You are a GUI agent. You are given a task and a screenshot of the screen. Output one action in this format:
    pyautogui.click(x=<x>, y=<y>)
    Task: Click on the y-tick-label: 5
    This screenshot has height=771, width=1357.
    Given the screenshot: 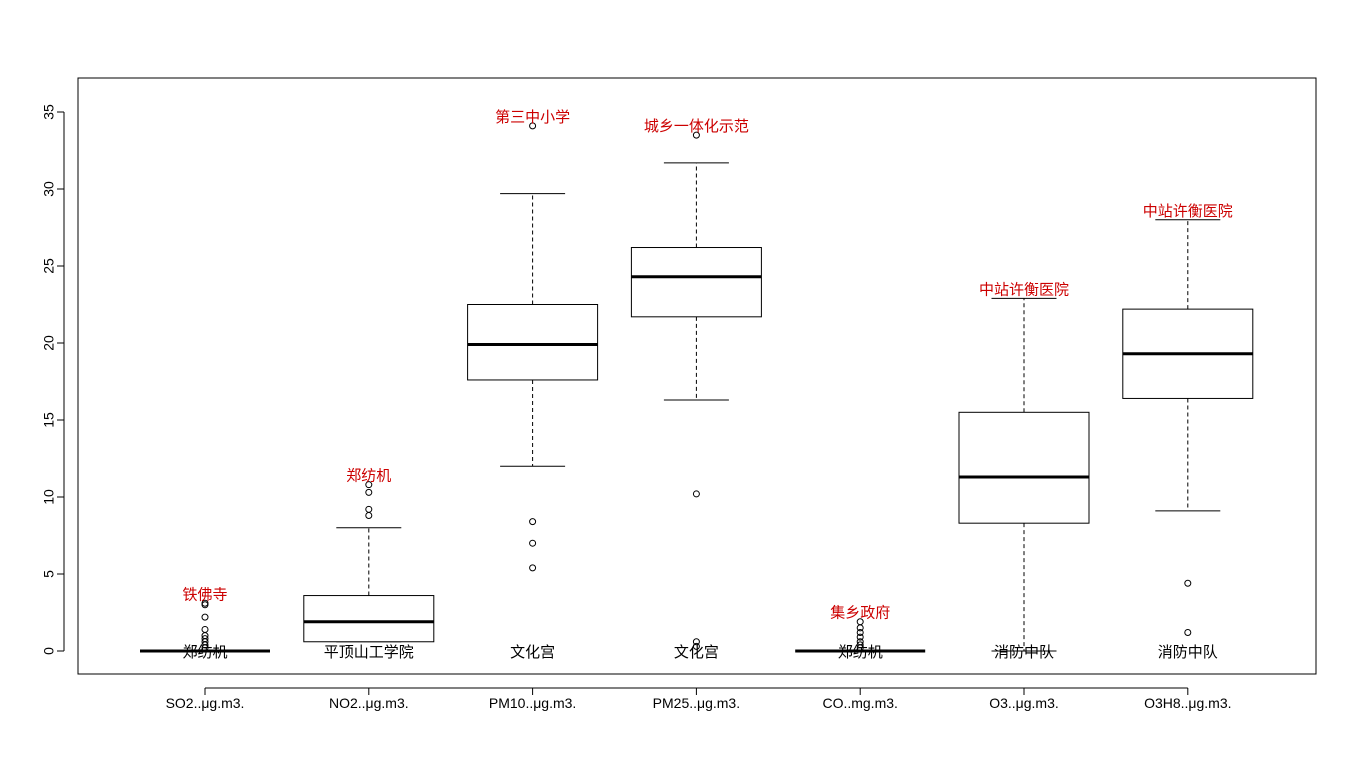 What is the action you would take?
    pyautogui.click(x=49, y=574)
    